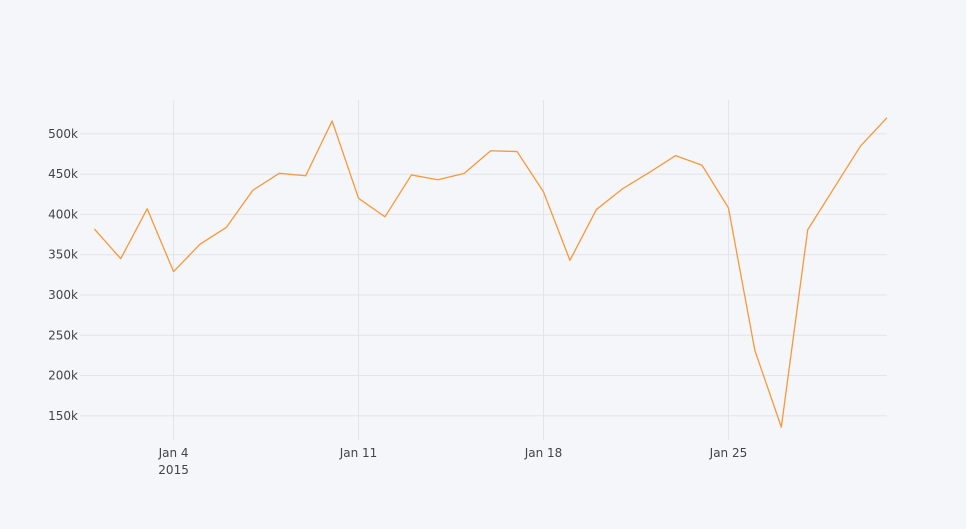  Describe the element at coordinates (63, 416) in the screenshot. I see `y-tick-label: 150k` at that location.